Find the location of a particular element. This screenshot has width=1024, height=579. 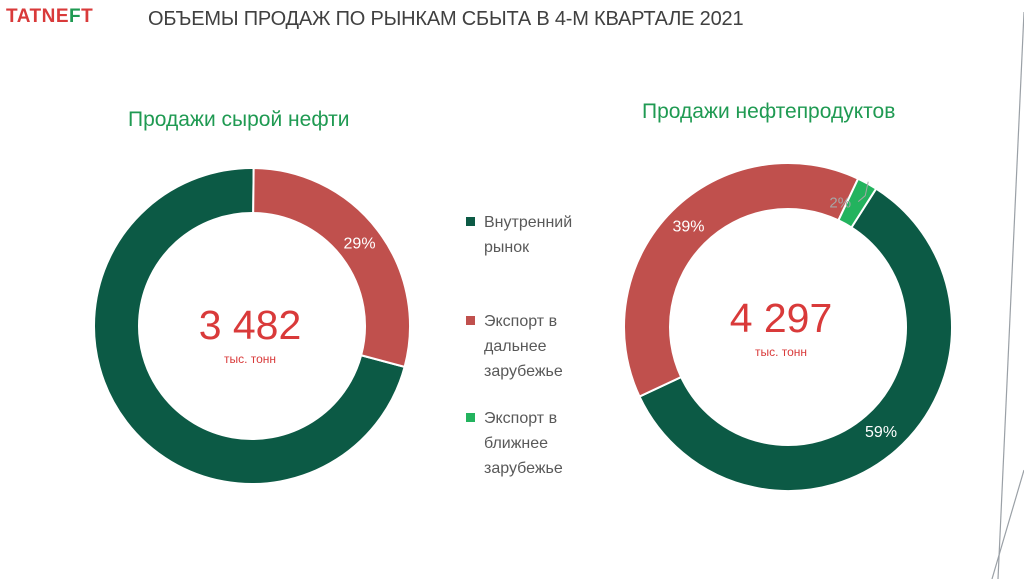

crude-oil-total-value: 3 482 is located at coordinates (250, 325).